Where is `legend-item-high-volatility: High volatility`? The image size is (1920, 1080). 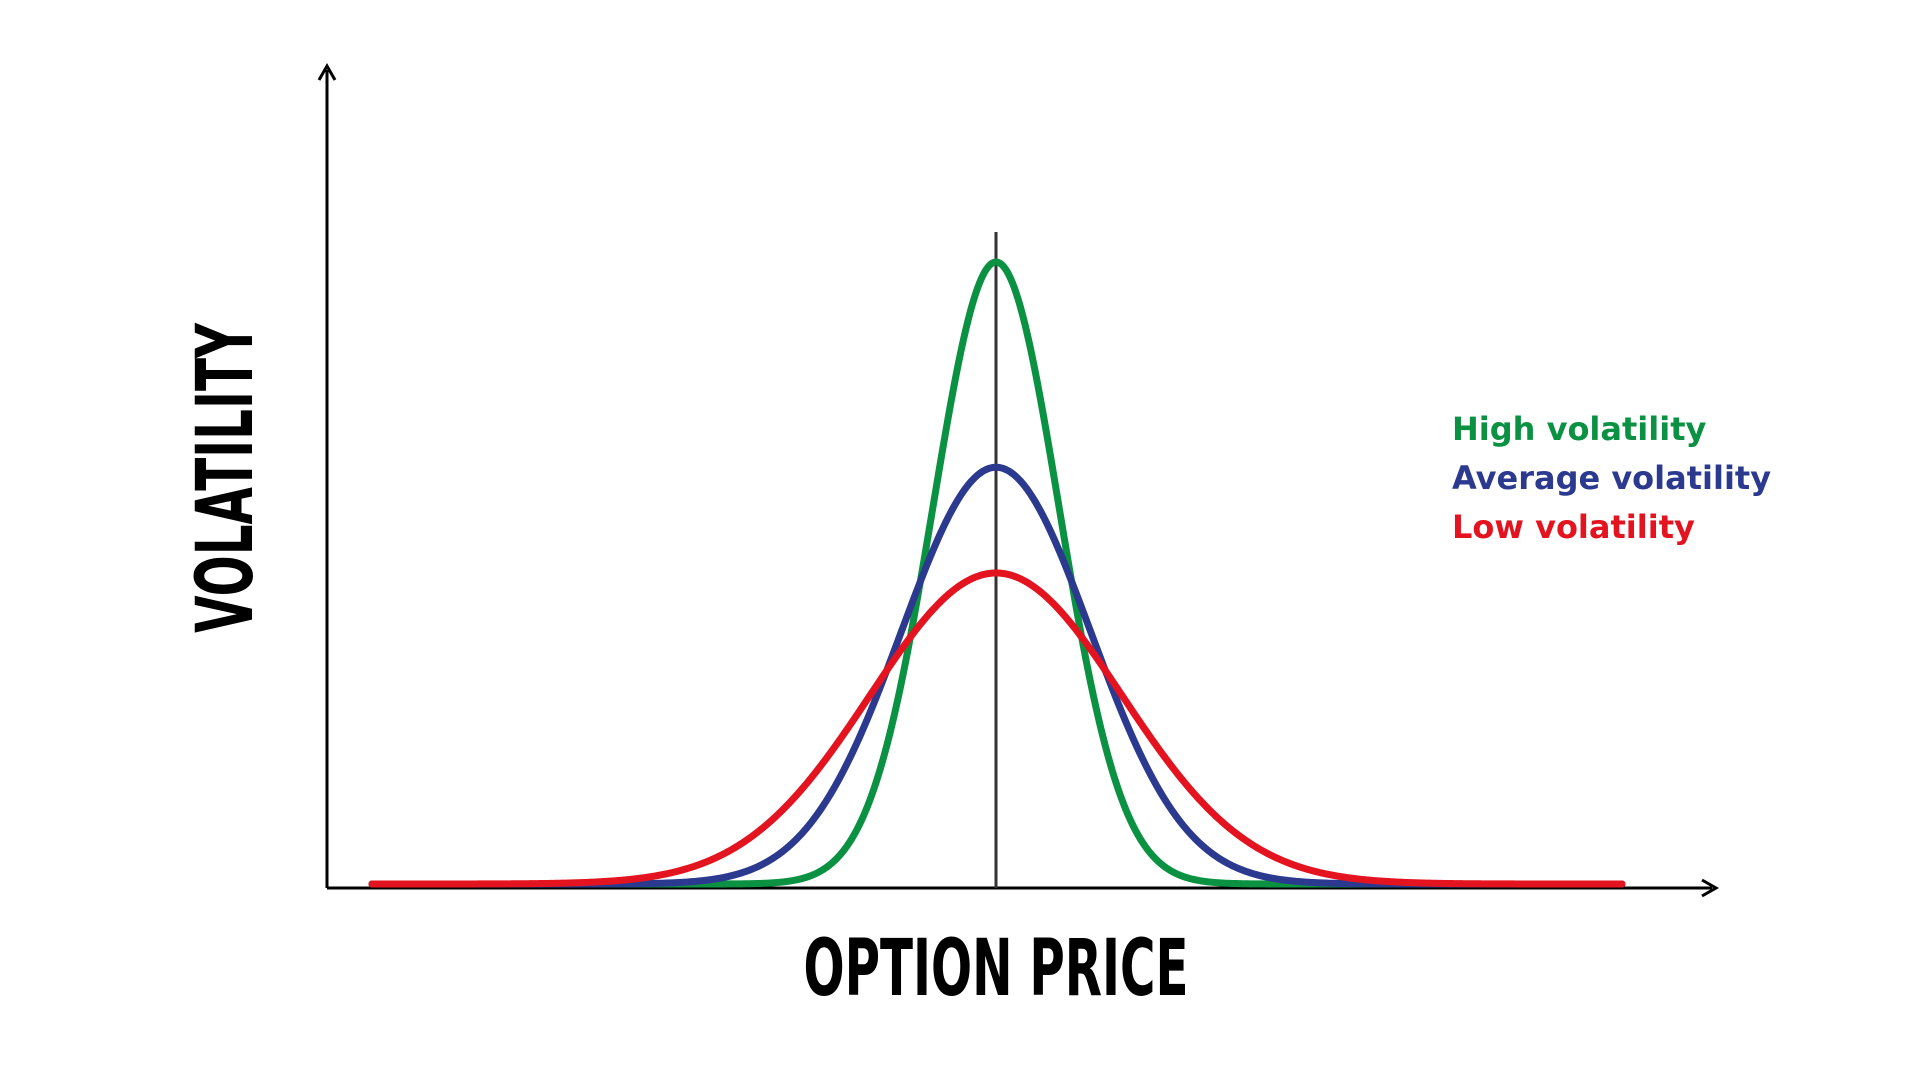 legend-item-high-volatility: High volatility is located at coordinates (1579, 429).